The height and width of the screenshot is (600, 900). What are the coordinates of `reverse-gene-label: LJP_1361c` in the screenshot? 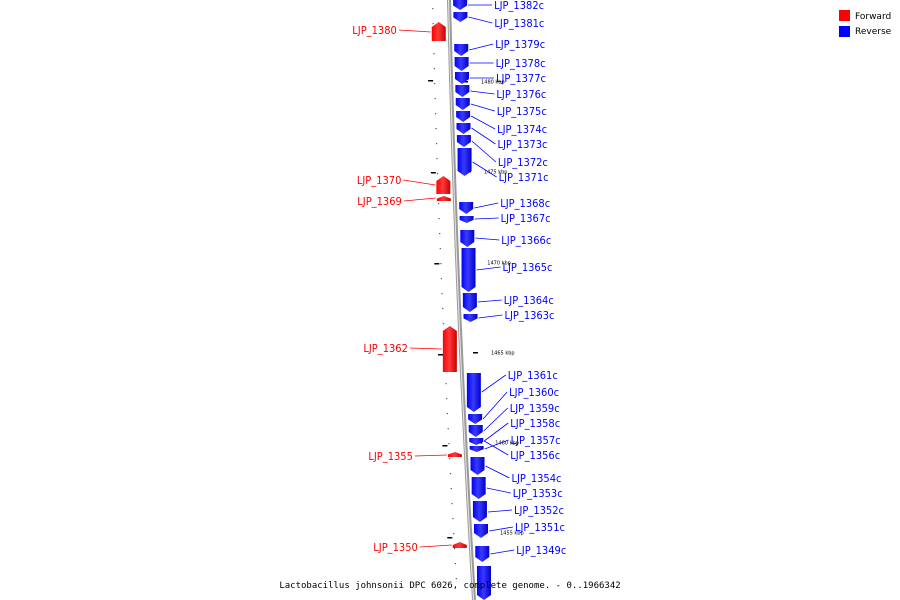 It's located at (533, 375).